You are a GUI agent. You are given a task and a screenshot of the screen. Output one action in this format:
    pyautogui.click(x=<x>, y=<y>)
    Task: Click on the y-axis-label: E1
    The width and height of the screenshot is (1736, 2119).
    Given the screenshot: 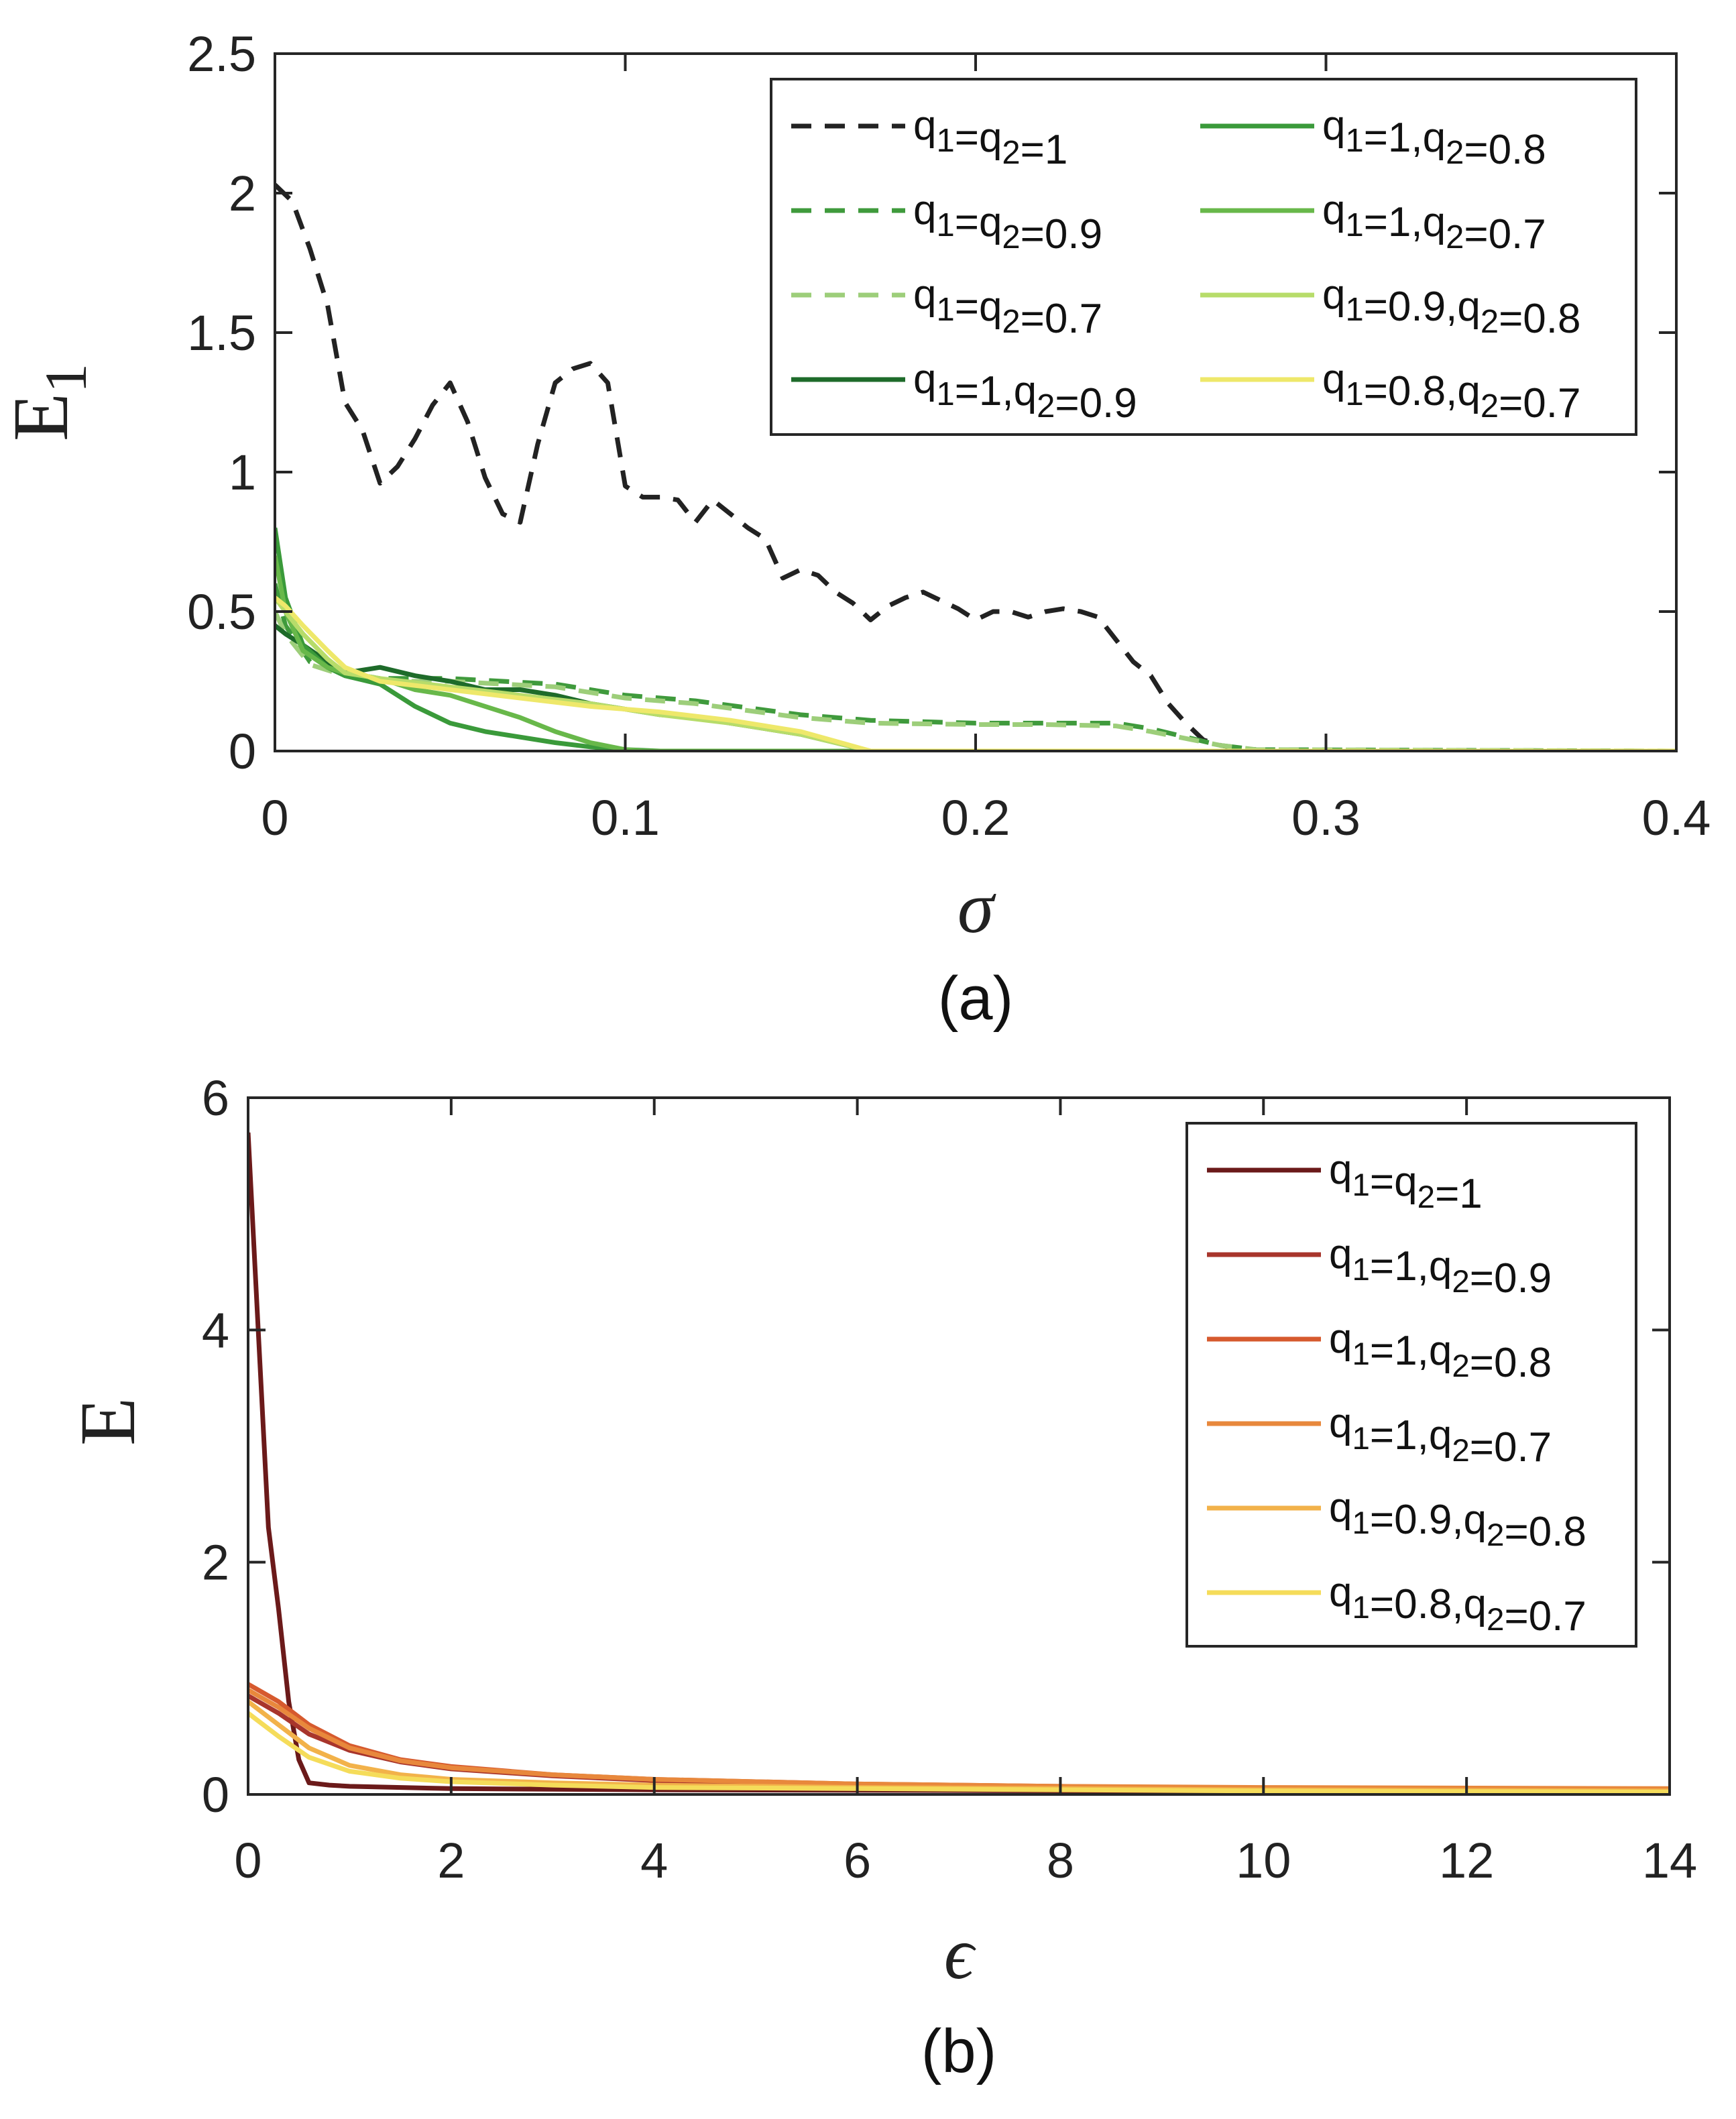 What is the action you would take?
    pyautogui.click(x=49, y=402)
    